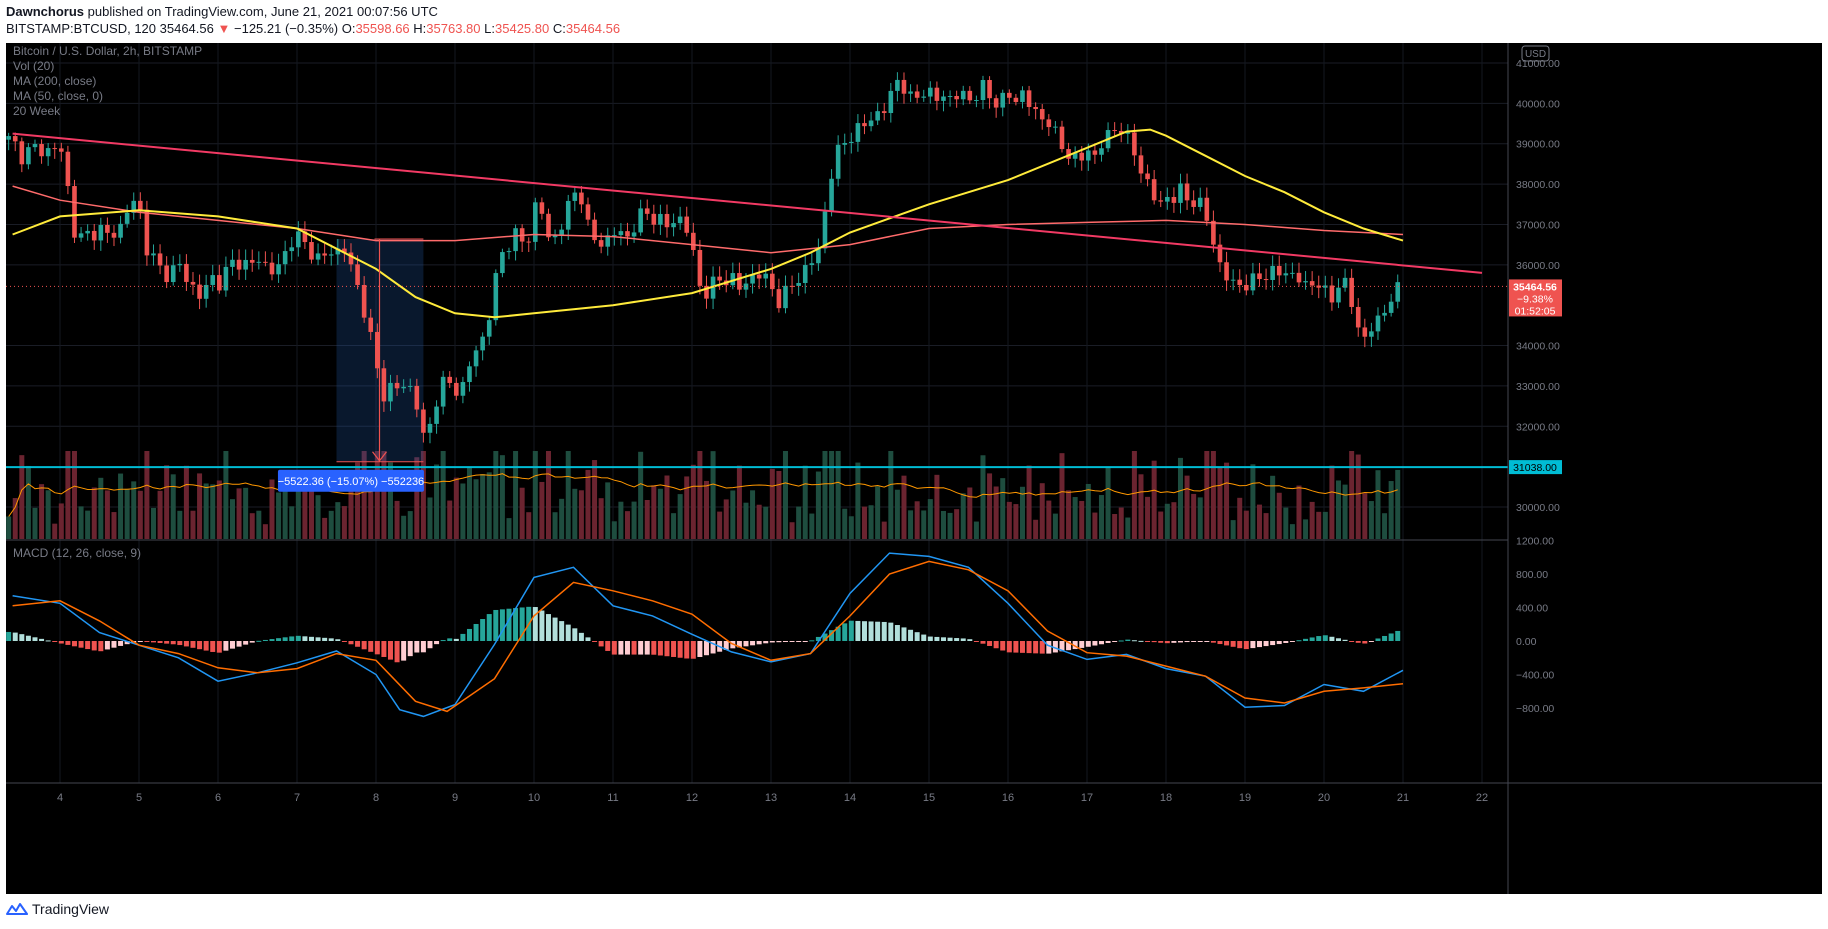 The height and width of the screenshot is (929, 1828). I want to click on author-name: Dawnchorus, so click(45, 11).